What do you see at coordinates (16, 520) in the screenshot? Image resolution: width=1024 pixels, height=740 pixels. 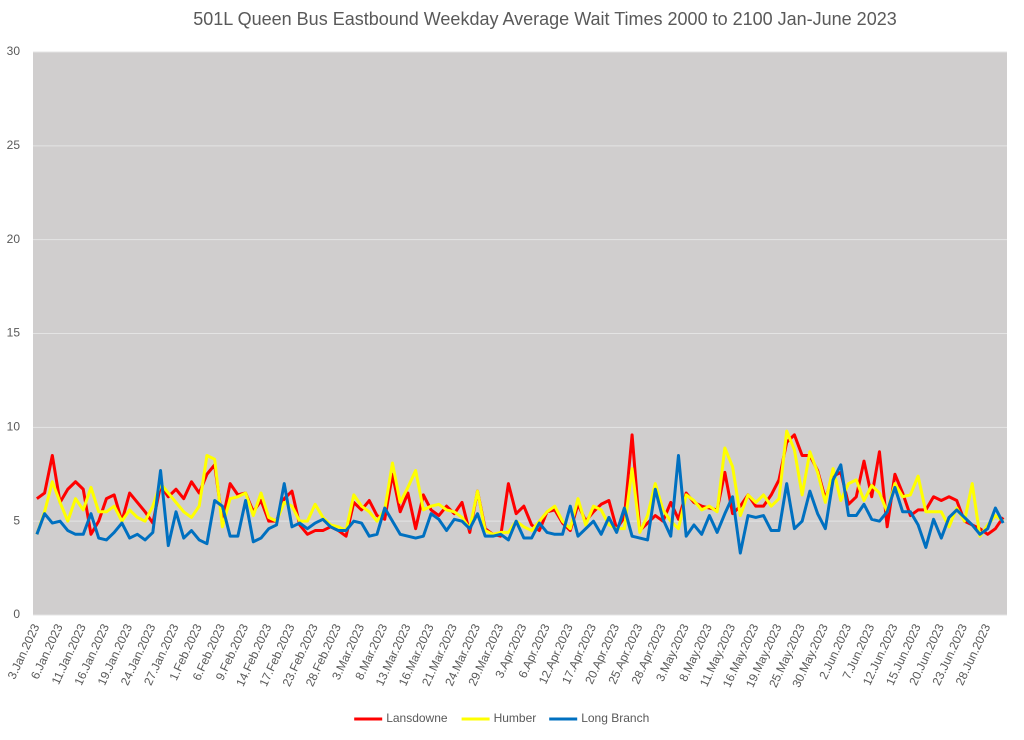 I see `y-tick-label: 5` at bounding box center [16, 520].